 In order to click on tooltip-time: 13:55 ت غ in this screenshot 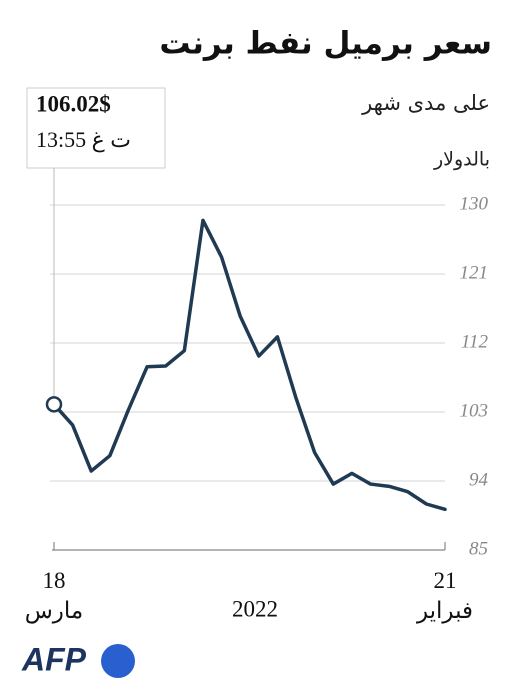, I will do `click(83, 140)`.